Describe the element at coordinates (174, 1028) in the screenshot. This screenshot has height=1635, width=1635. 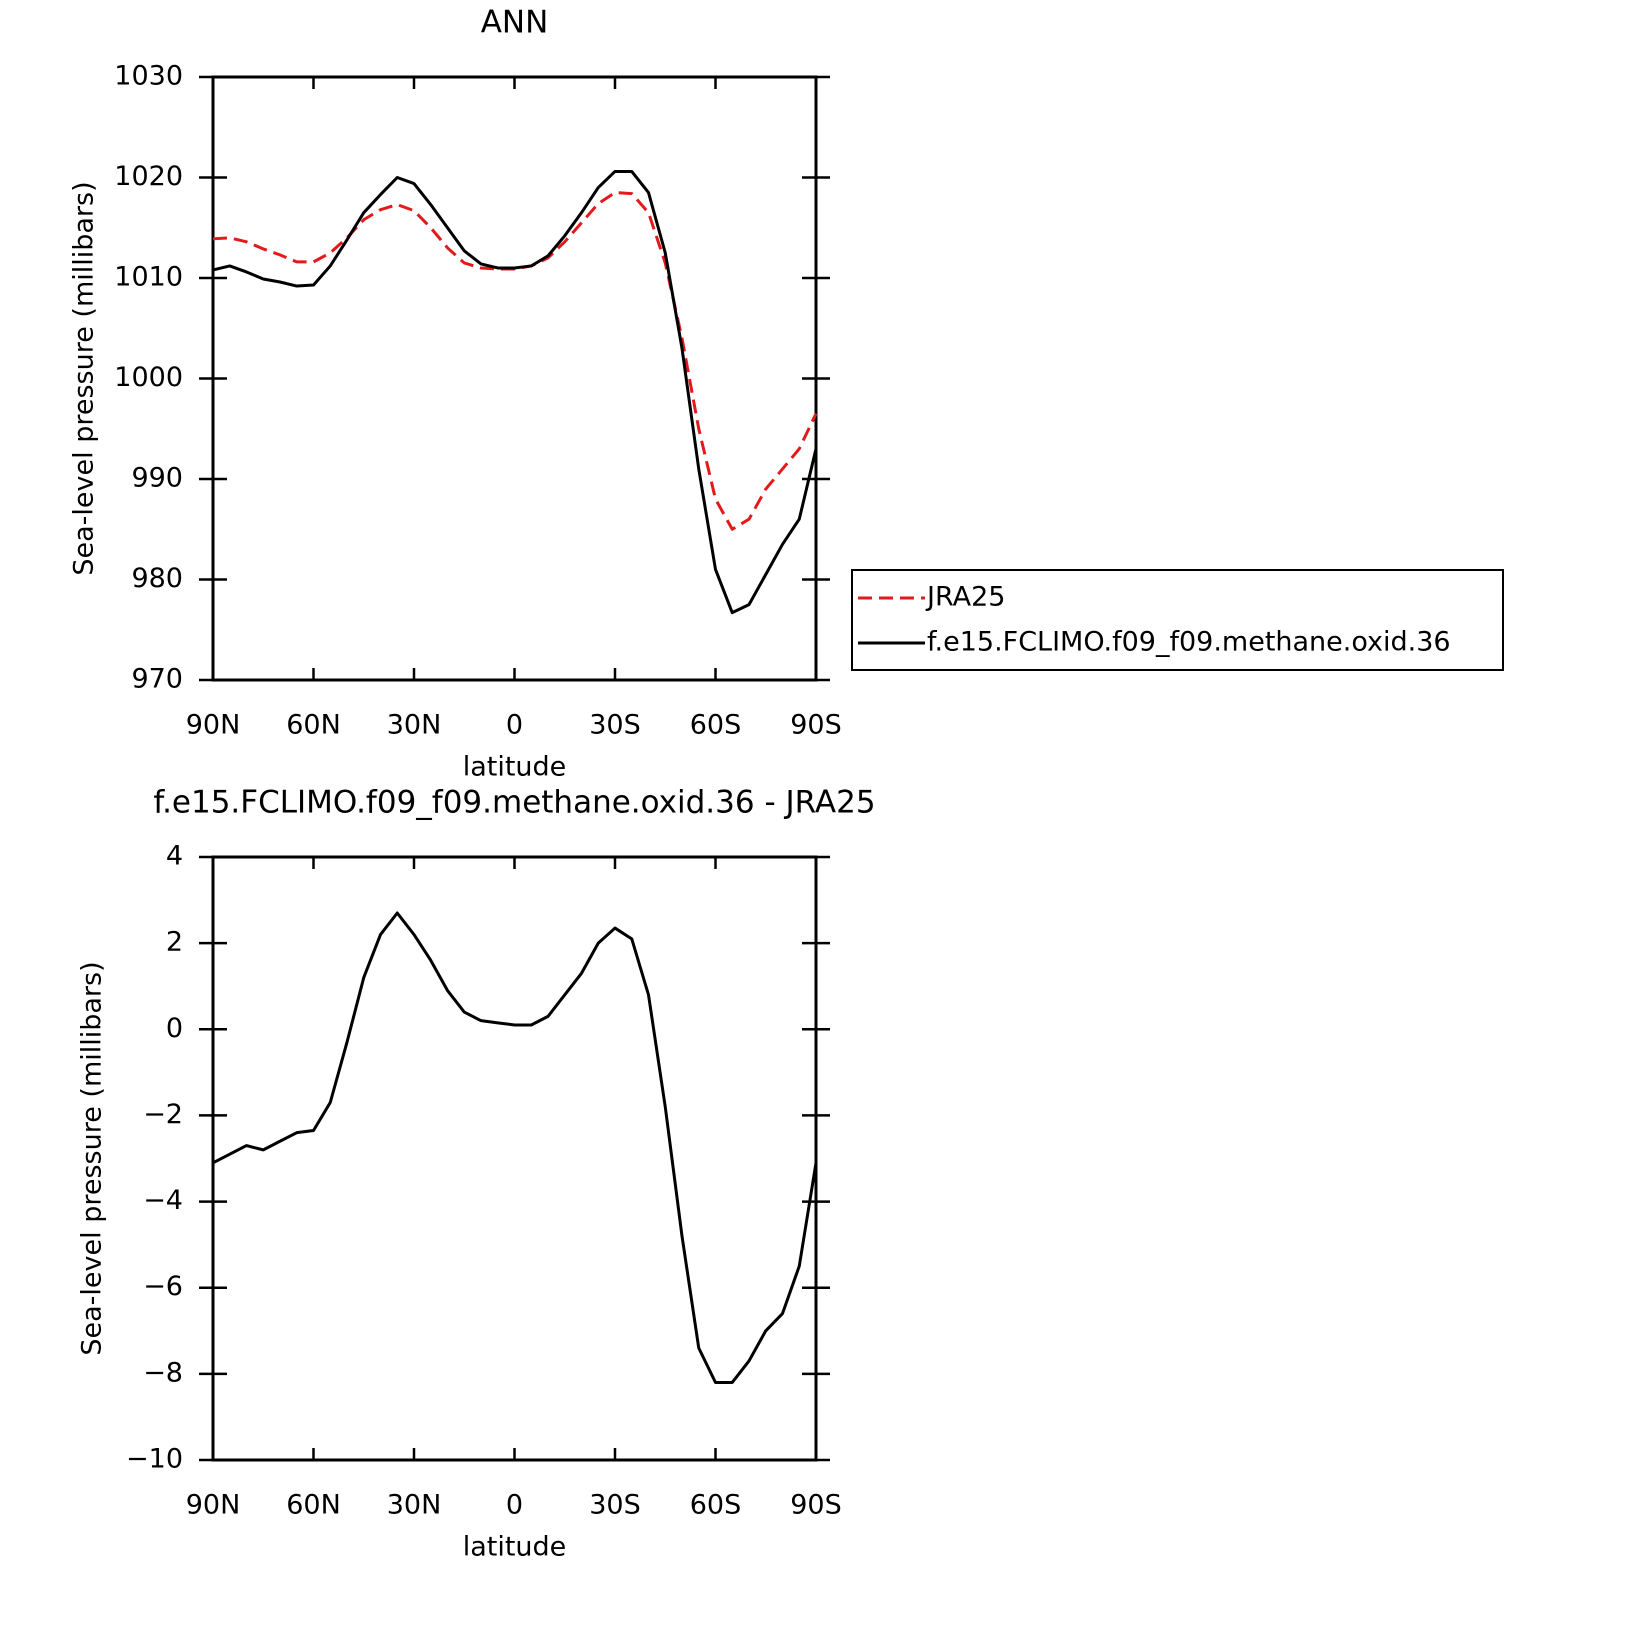
I see `y-tick-label: 0` at that location.